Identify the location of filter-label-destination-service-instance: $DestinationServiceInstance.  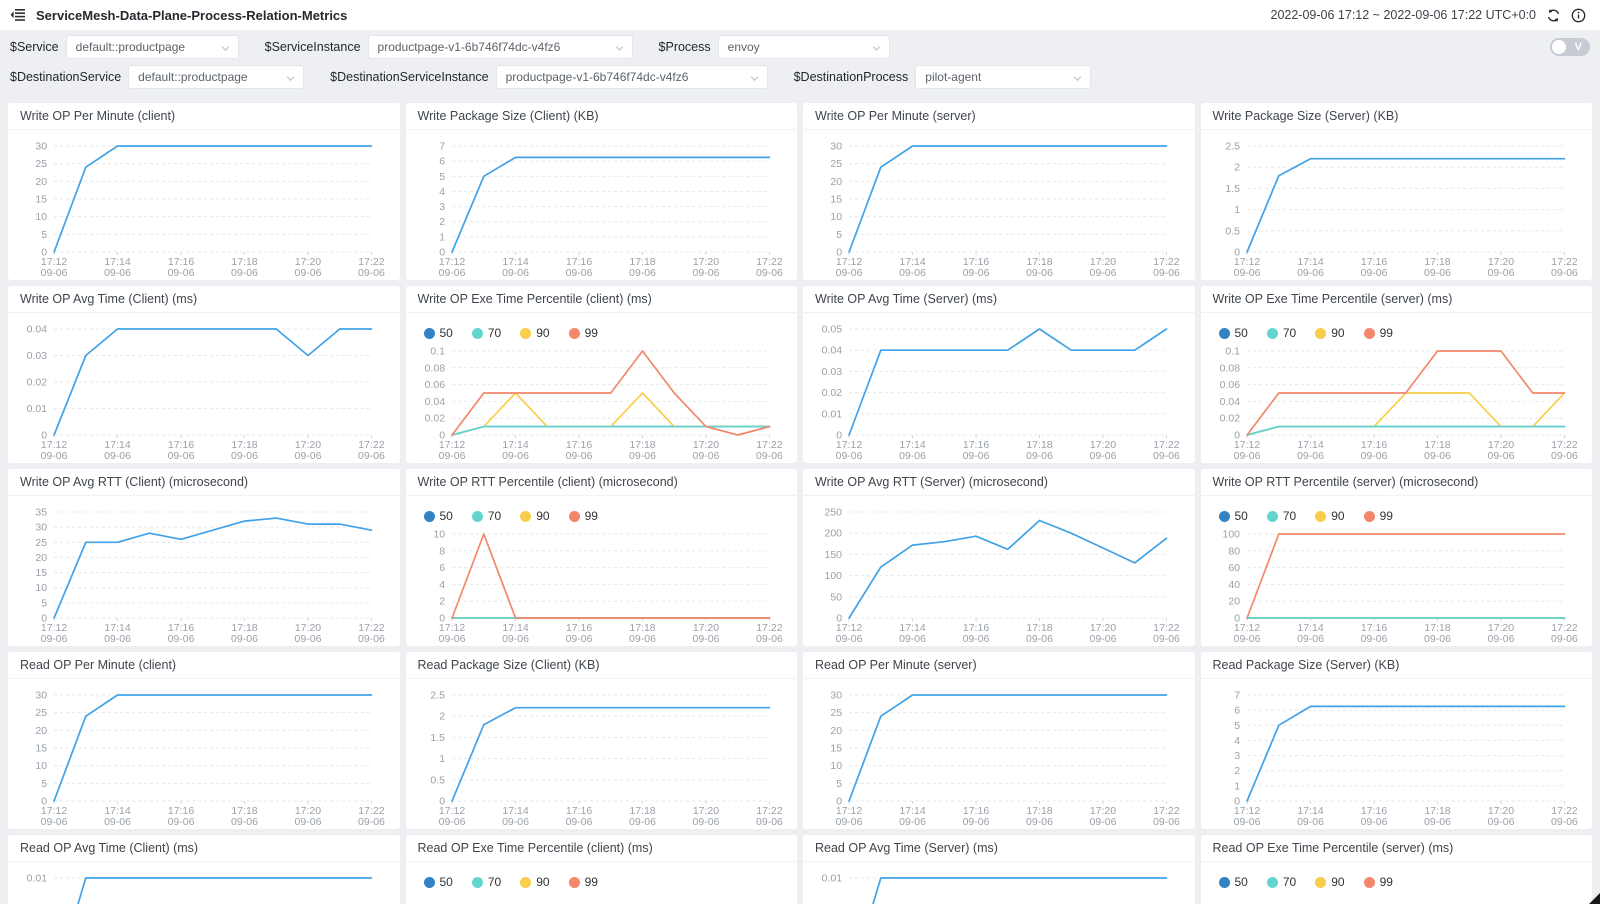
(409, 77).